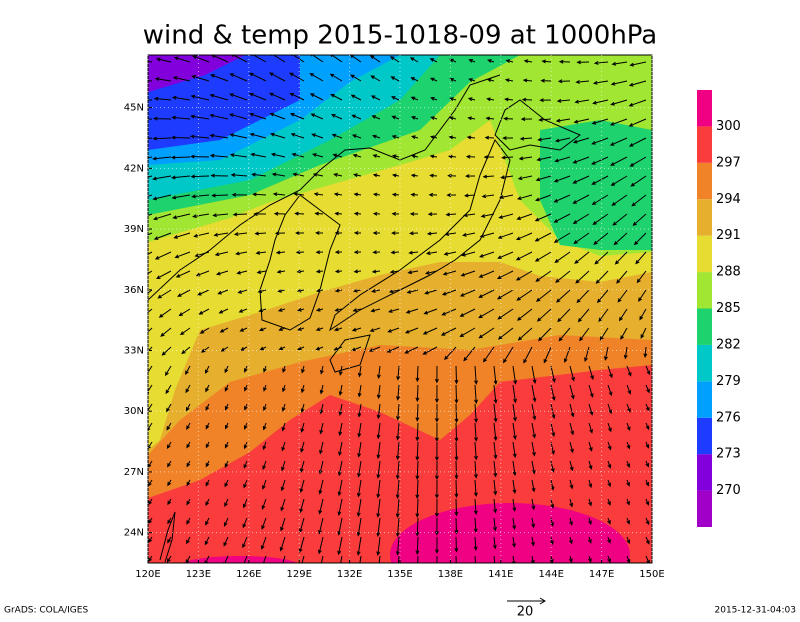  What do you see at coordinates (450, 574) in the screenshot?
I see `lon-tick-label: 138E` at bounding box center [450, 574].